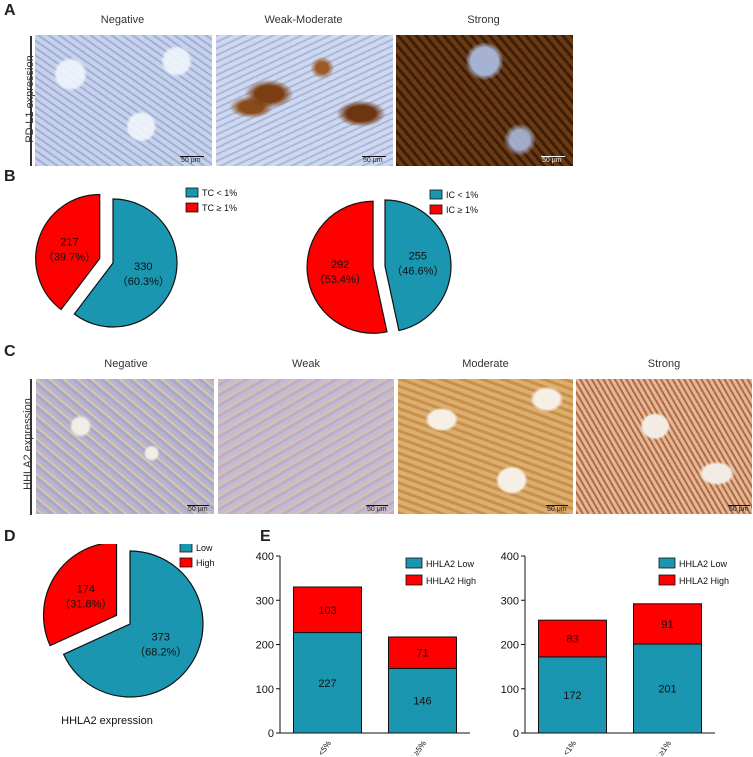 The width and height of the screenshot is (753, 757). I want to click on bar-value-label: 227, so click(327, 684).